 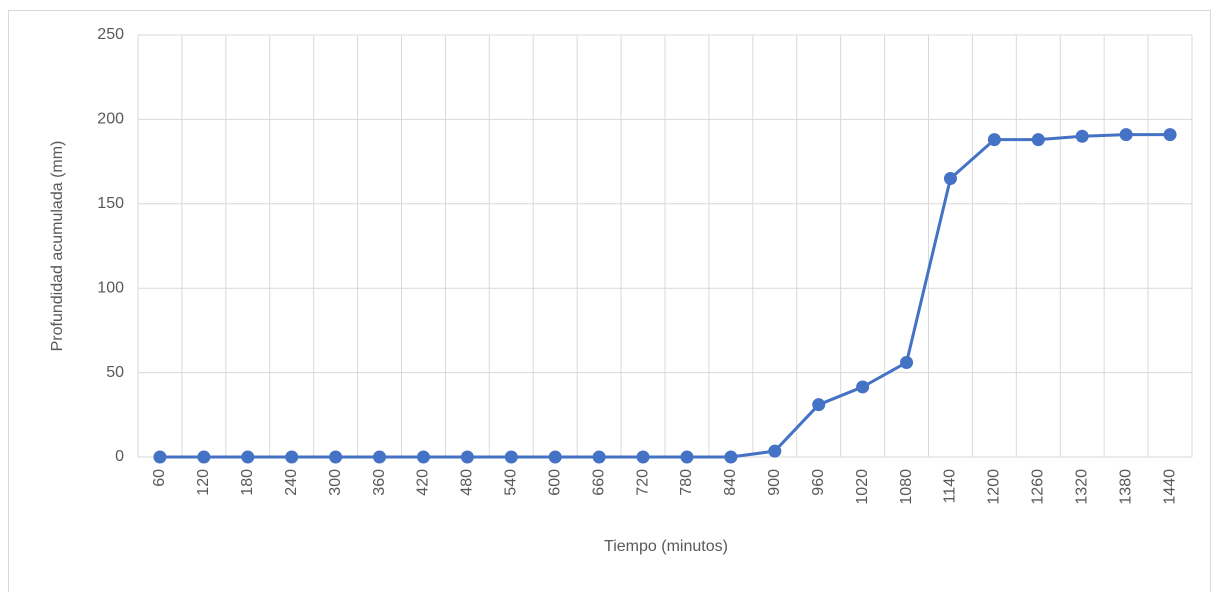 What do you see at coordinates (666, 546) in the screenshot?
I see `x-axis-label: Tiempo (minutos)` at bounding box center [666, 546].